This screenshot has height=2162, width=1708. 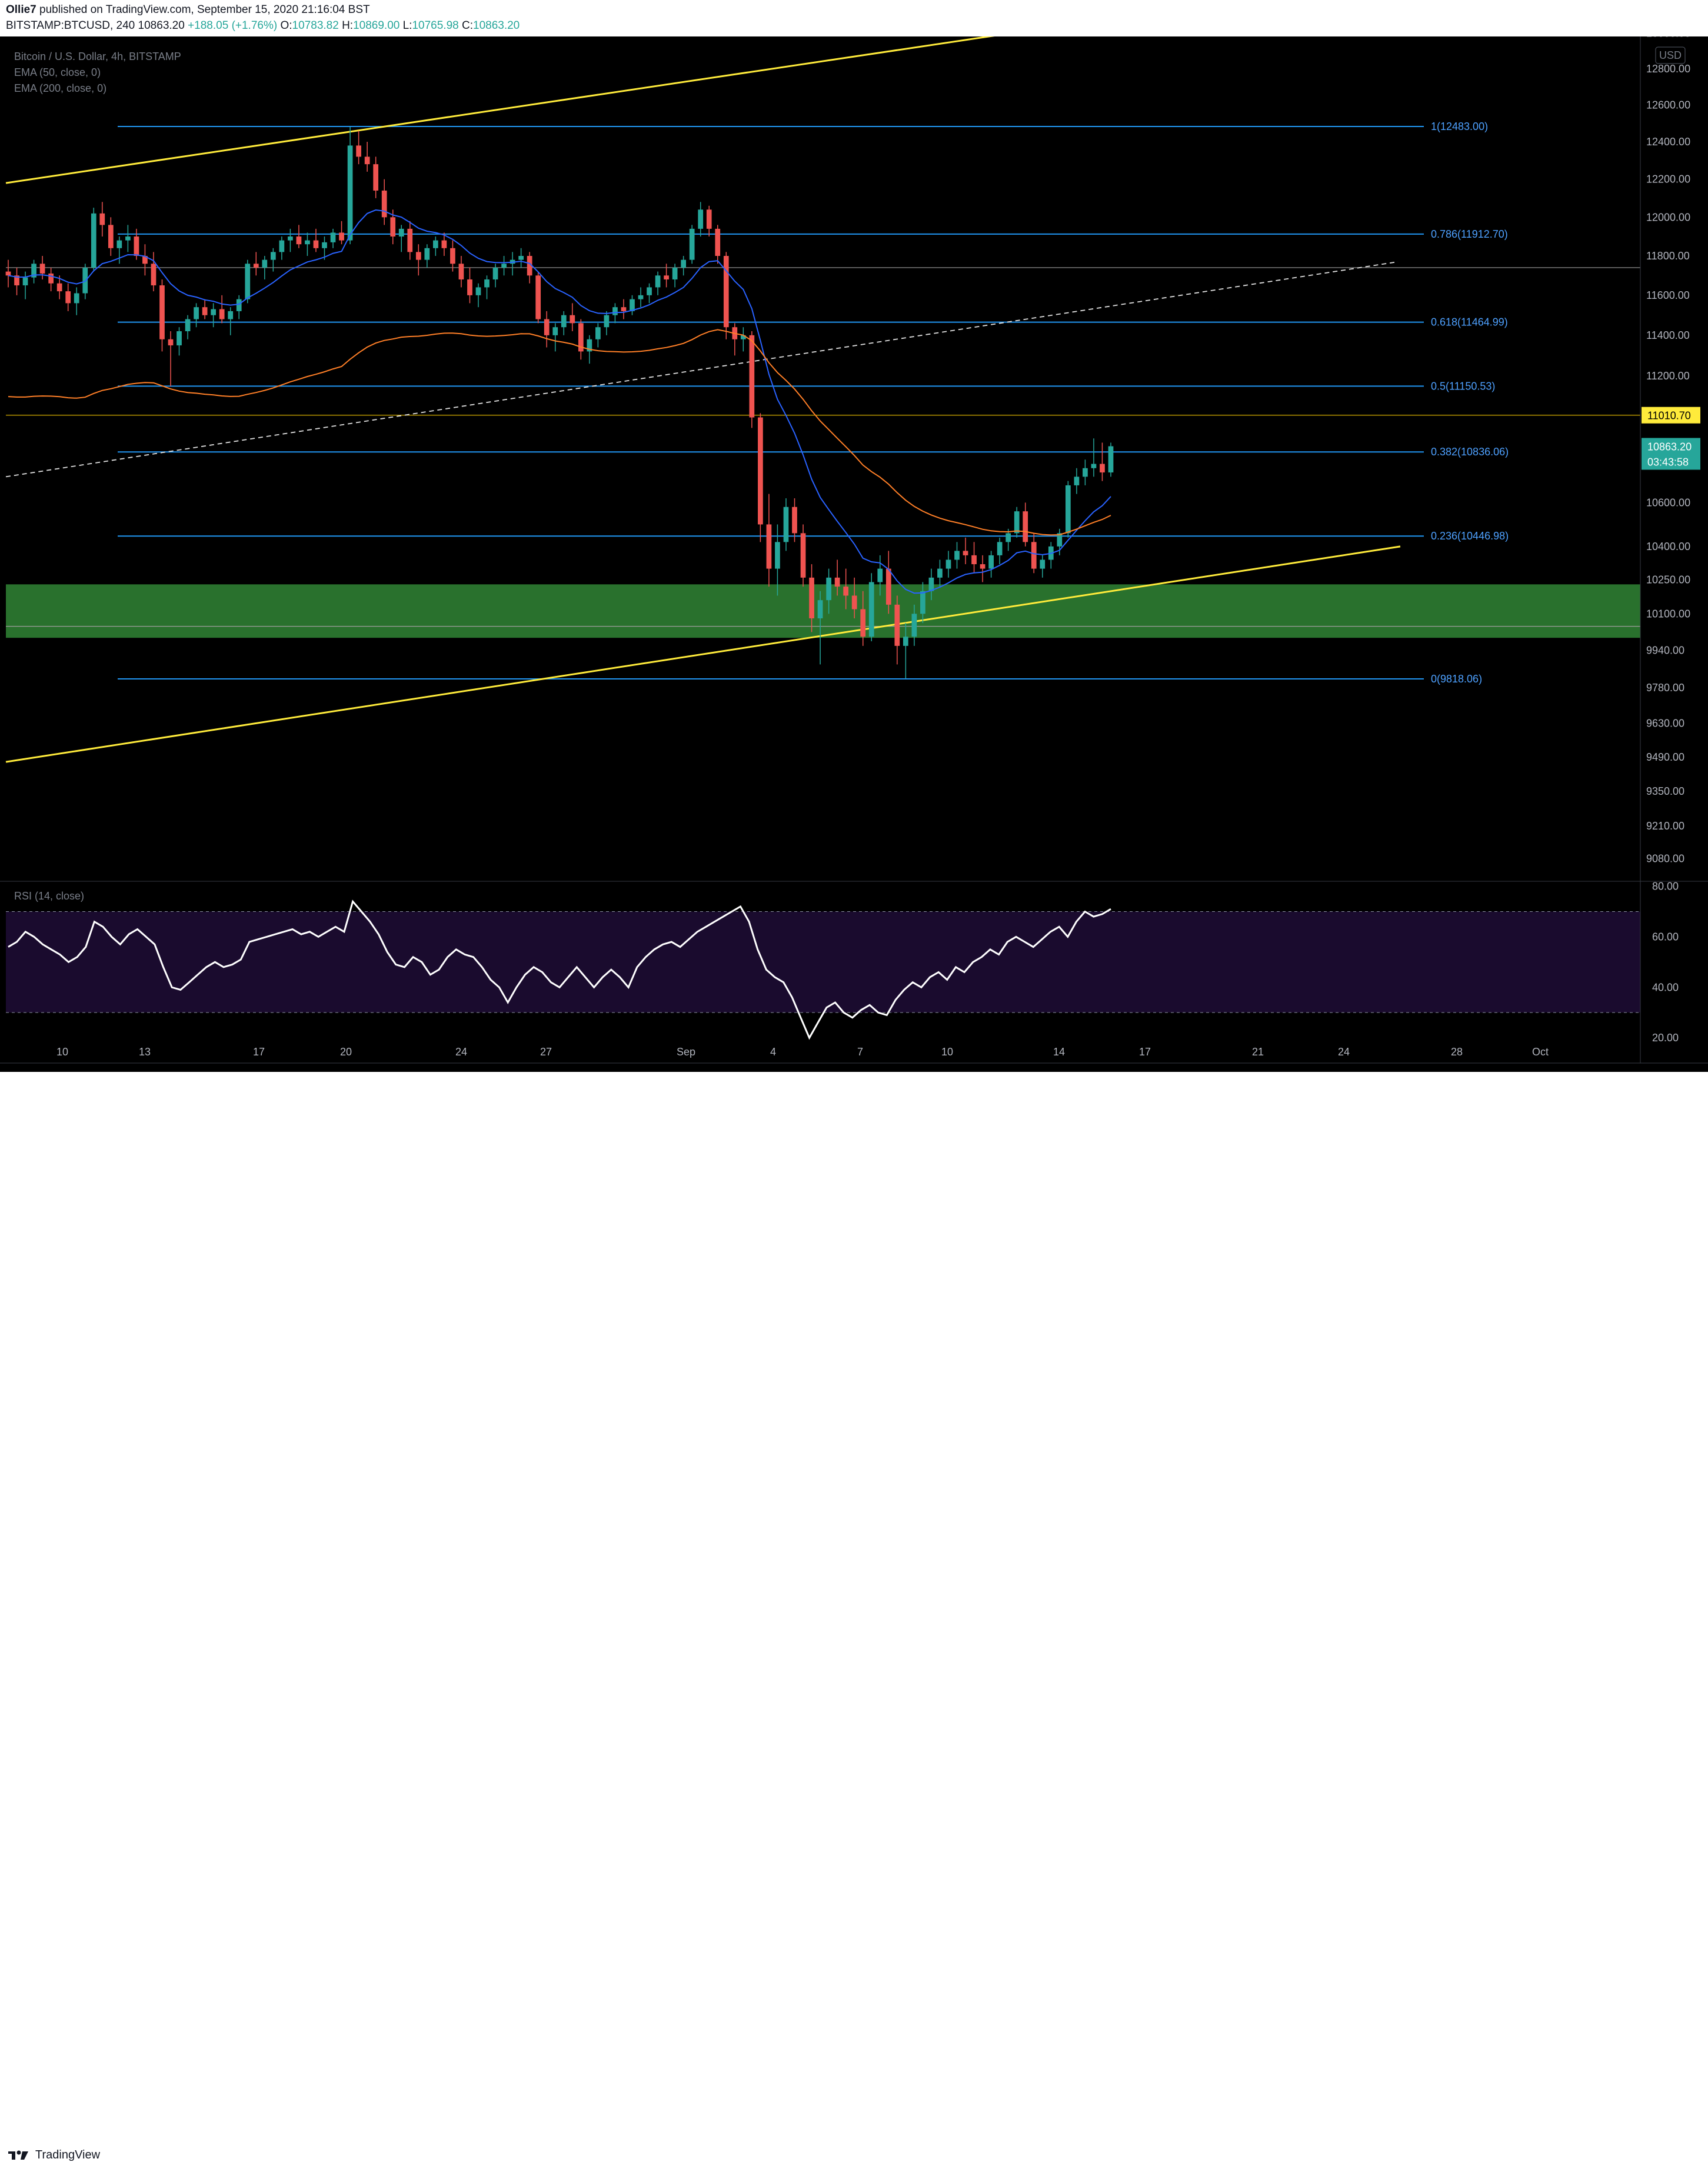 What do you see at coordinates (1540, 1052) in the screenshot?
I see `time-tick-15: Oct` at bounding box center [1540, 1052].